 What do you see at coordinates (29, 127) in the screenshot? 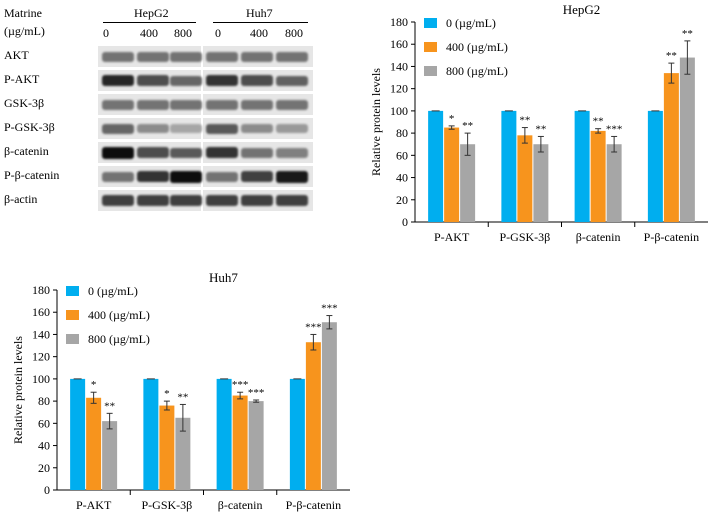
I see `blot-row-label: P-GSK-3β` at bounding box center [29, 127].